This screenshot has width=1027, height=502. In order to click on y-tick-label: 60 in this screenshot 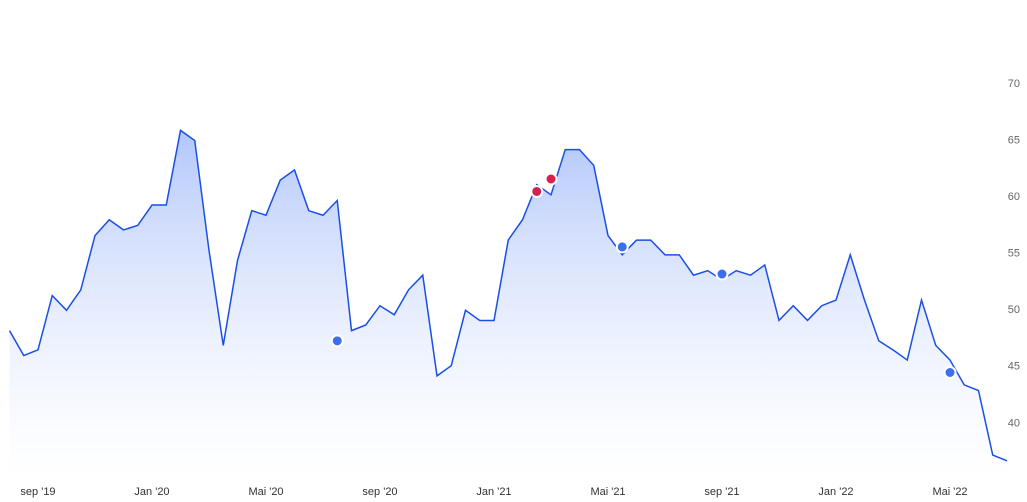, I will do `click(1014, 197)`.